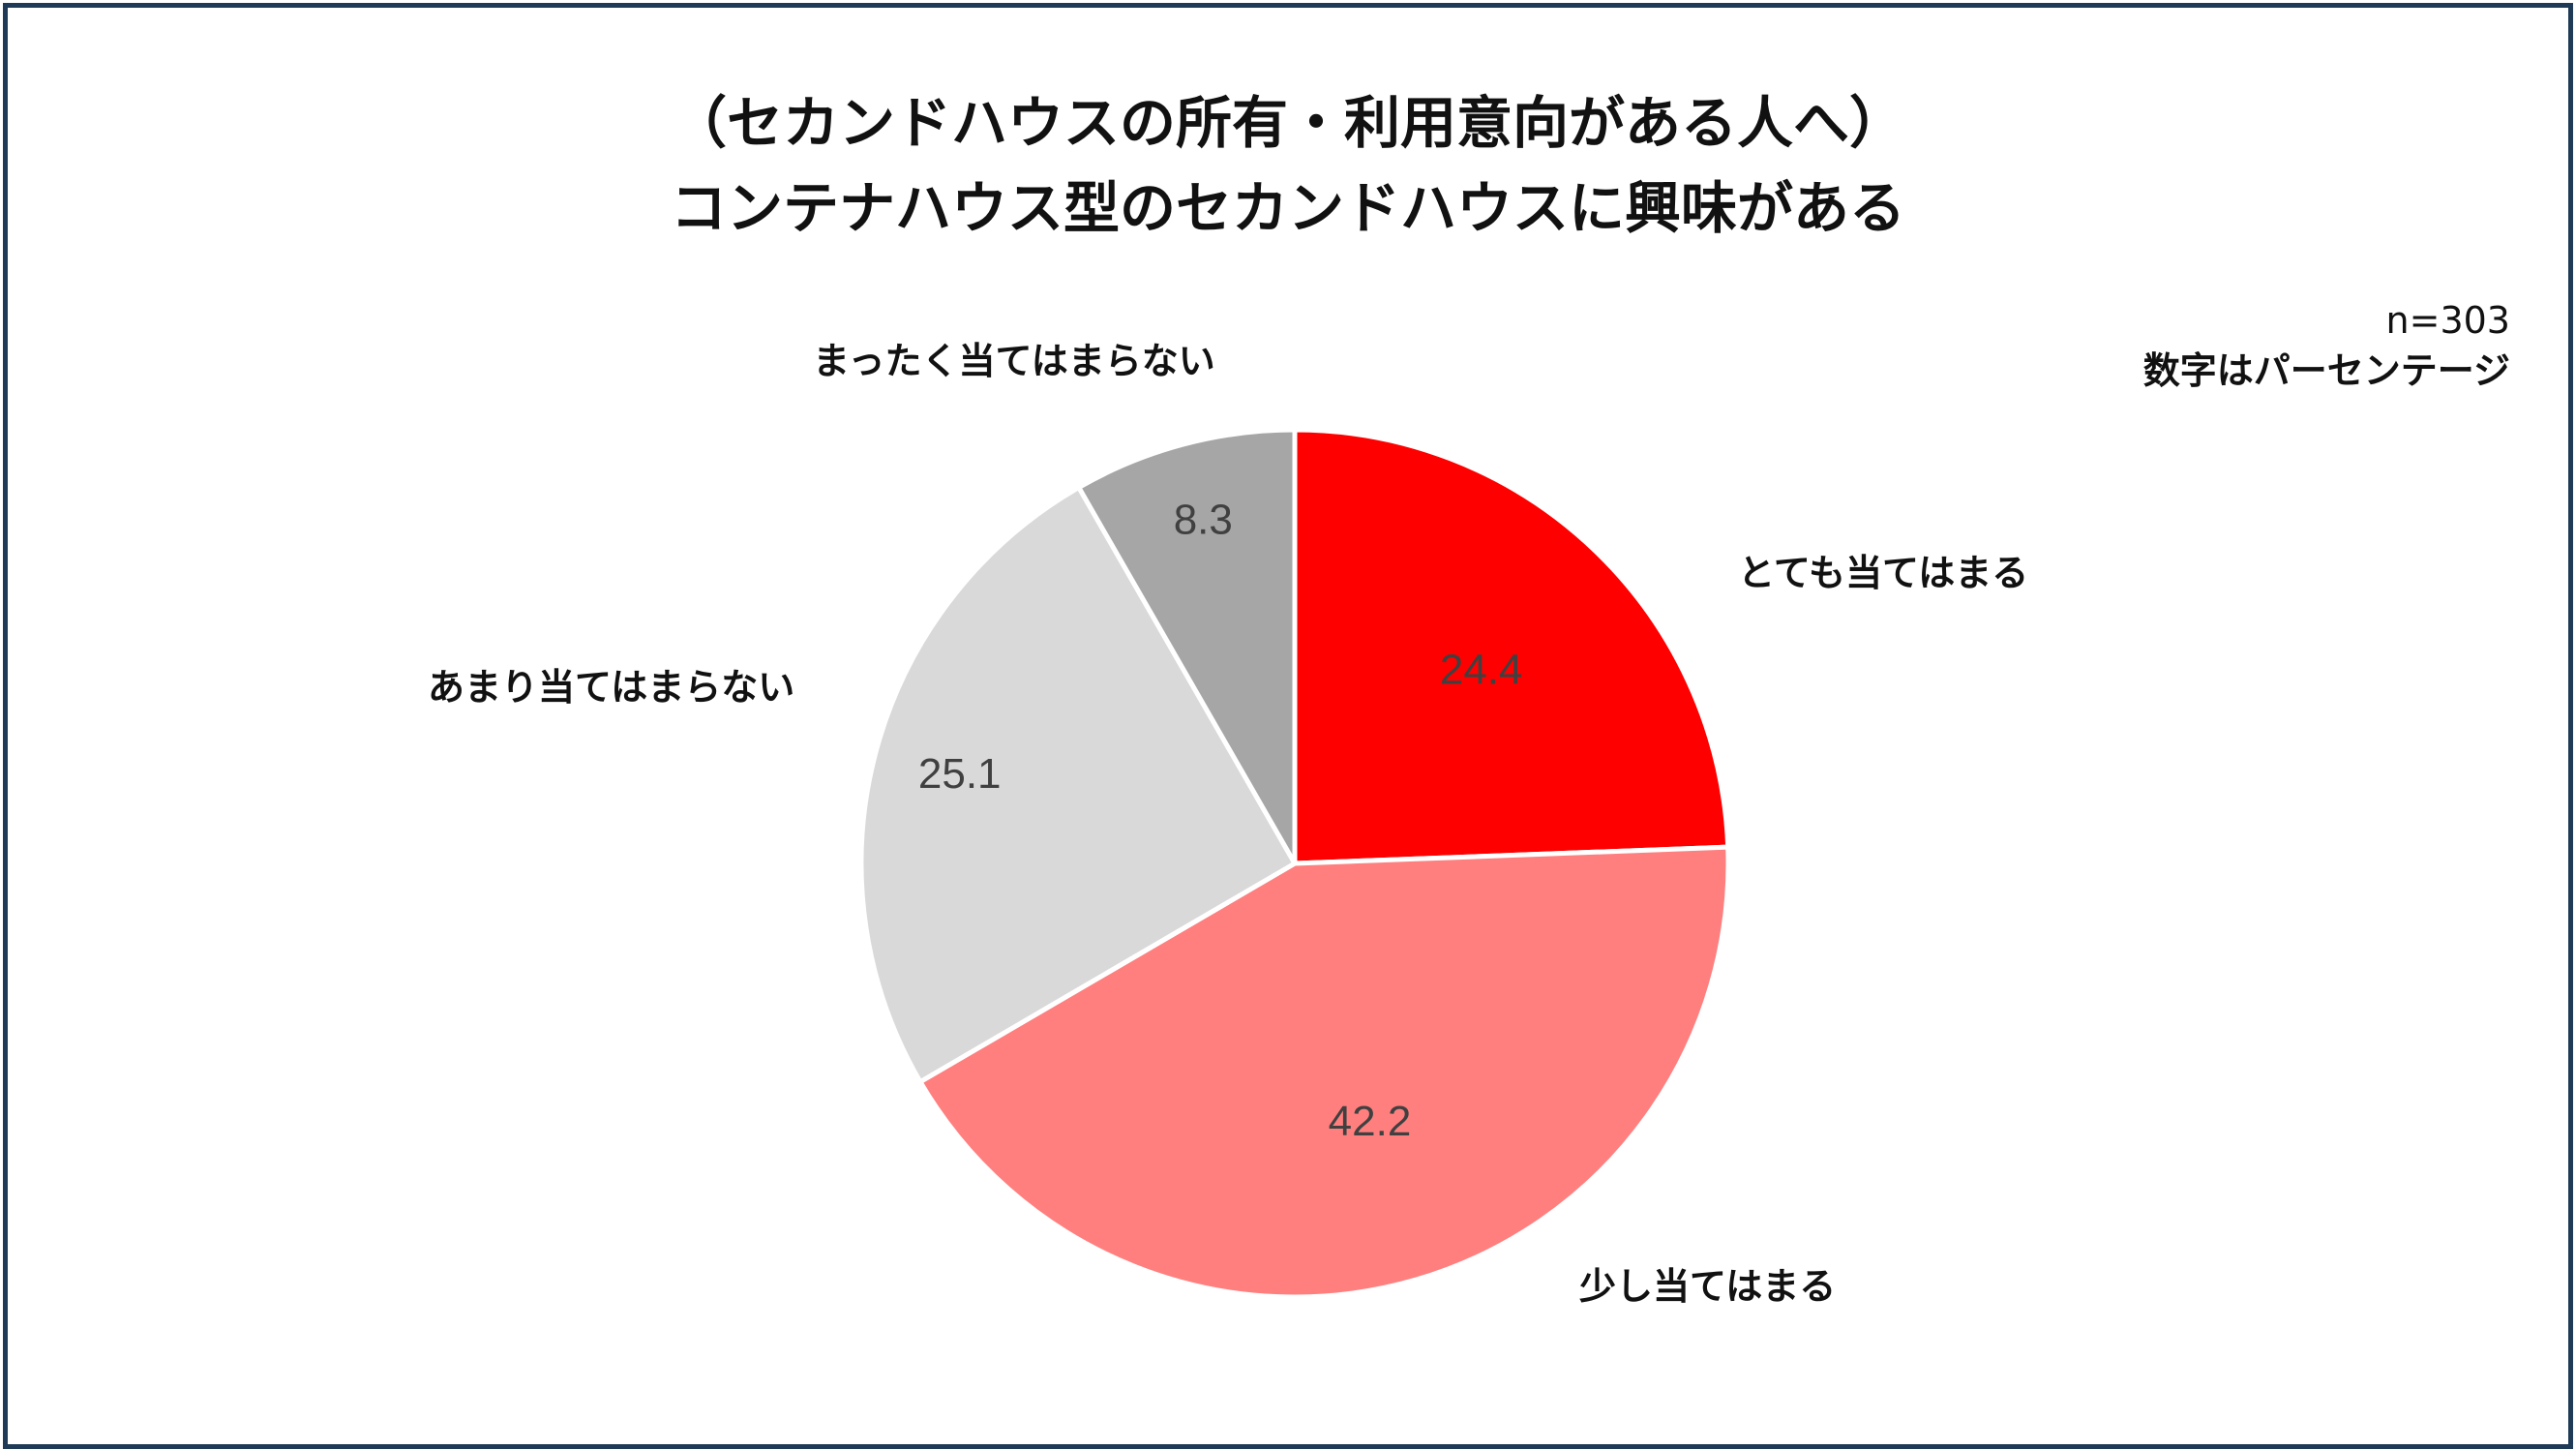 The image size is (2576, 1450). Describe the element at coordinates (960, 774) in the screenshot. I see `value-label-not-very-applicable: 25.1` at that location.